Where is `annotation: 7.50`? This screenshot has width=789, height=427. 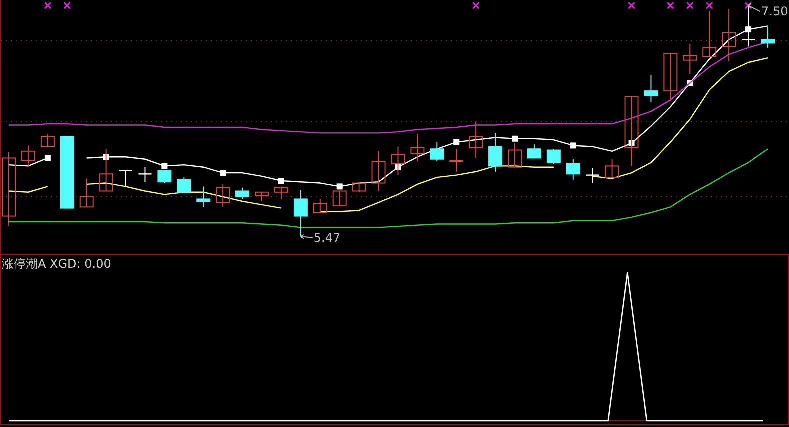 annotation: 7.50 is located at coordinates (775, 11).